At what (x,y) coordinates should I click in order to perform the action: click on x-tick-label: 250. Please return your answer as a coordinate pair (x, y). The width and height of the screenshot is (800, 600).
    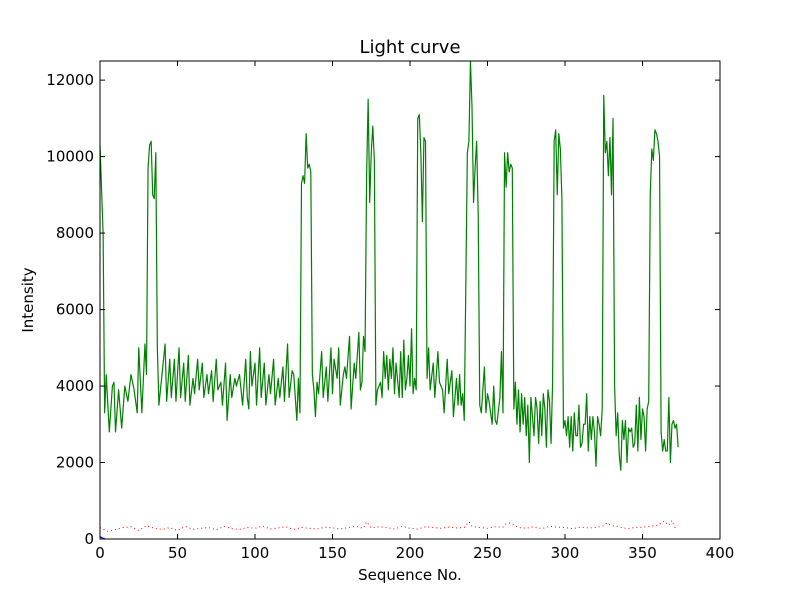
    Looking at the image, I should click on (487, 553).